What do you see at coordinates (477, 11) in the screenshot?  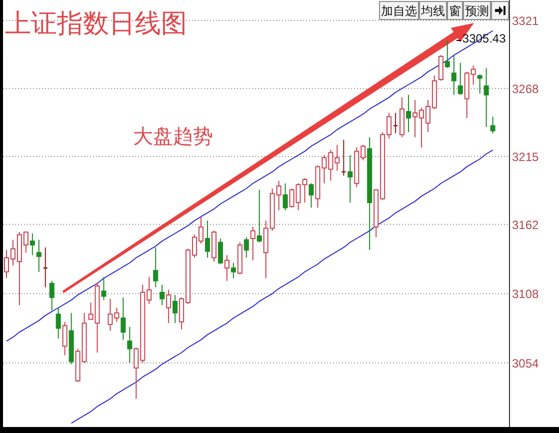 I see `annotation: 预测` at bounding box center [477, 11].